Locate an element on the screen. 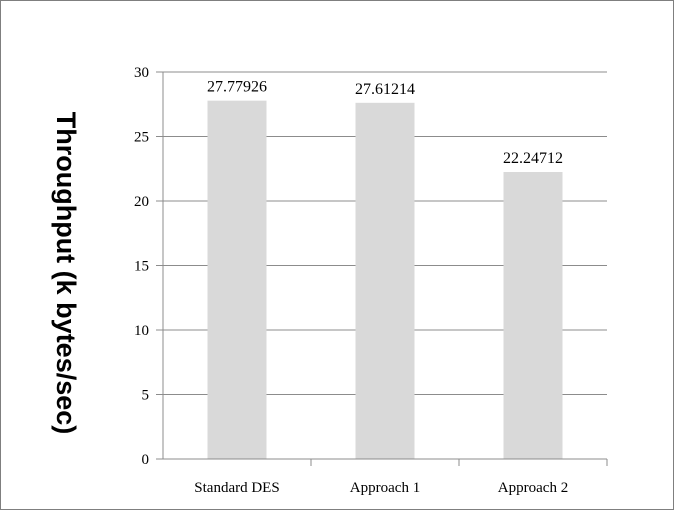 The height and width of the screenshot is (511, 674). x-tick-label: Standard DES is located at coordinates (236, 488).